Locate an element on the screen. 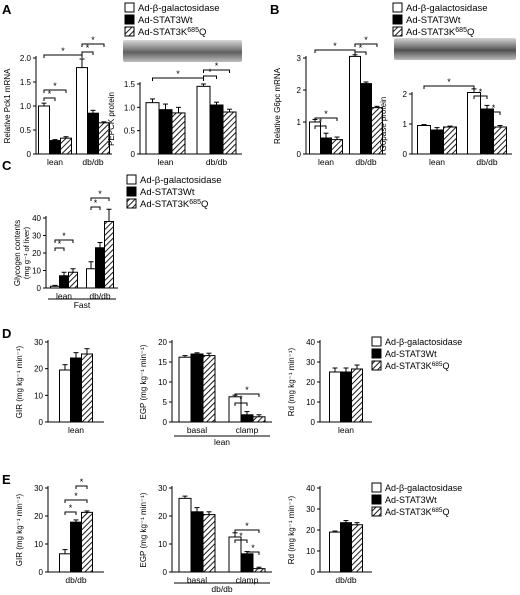 Image resolution: width=520 pixels, height=595 pixels. c5-y-tick-label: 0 is located at coordinates (41, 422).